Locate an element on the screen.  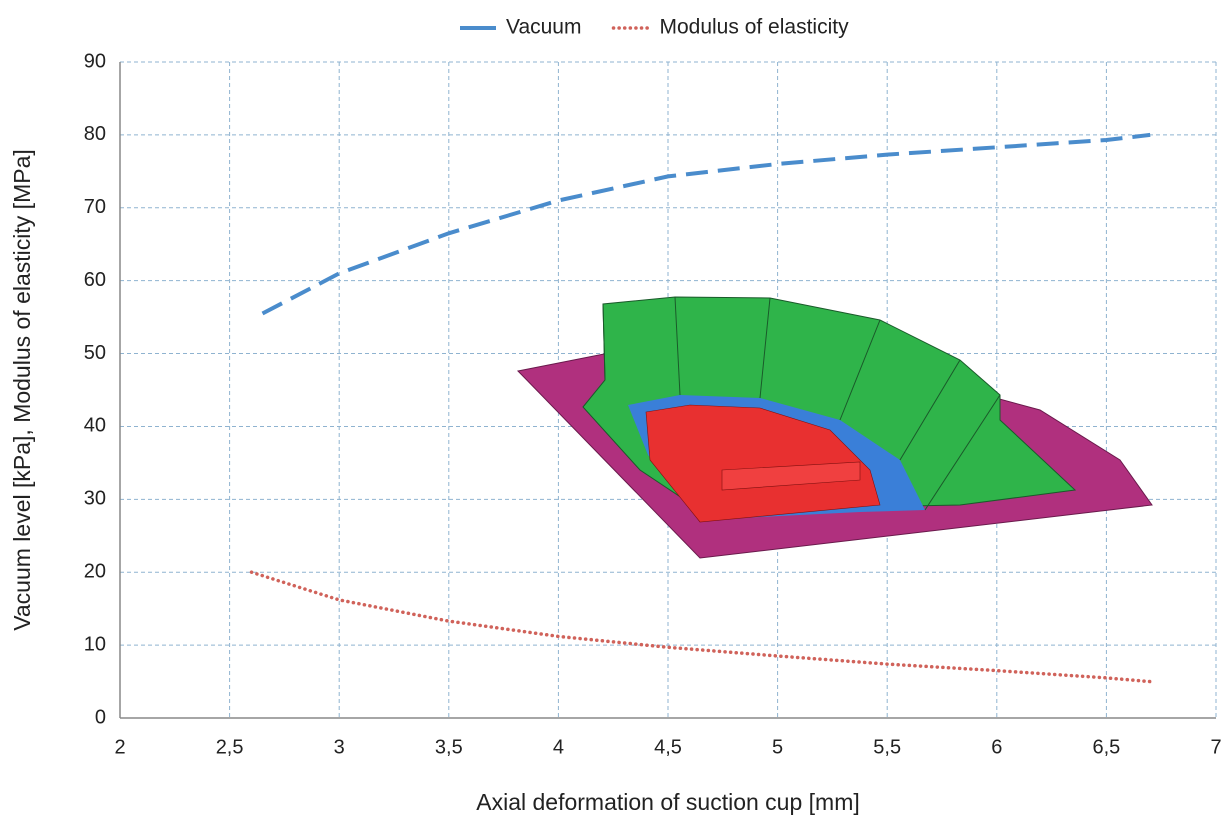
y-tick-label: 50 is located at coordinates (95, 353).